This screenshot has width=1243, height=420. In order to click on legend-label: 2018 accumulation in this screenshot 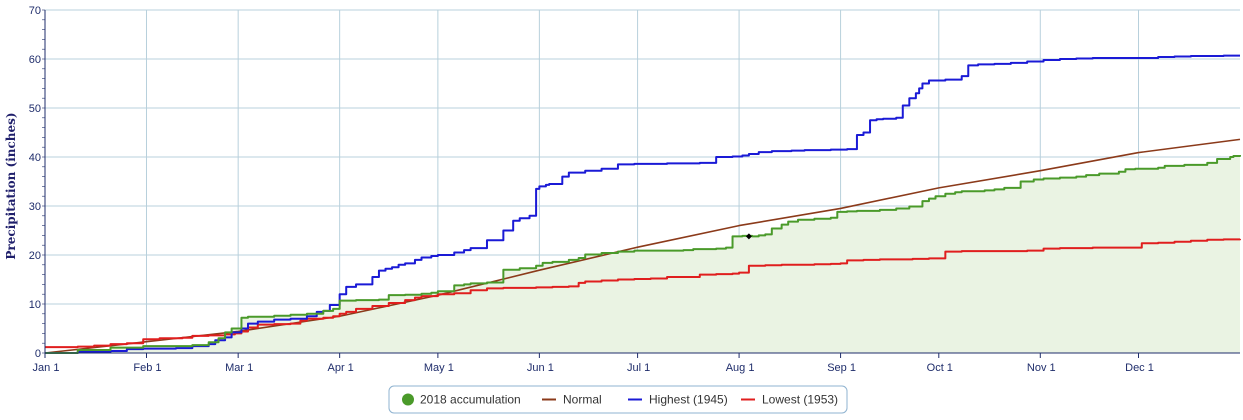, I will do `click(470, 400)`.